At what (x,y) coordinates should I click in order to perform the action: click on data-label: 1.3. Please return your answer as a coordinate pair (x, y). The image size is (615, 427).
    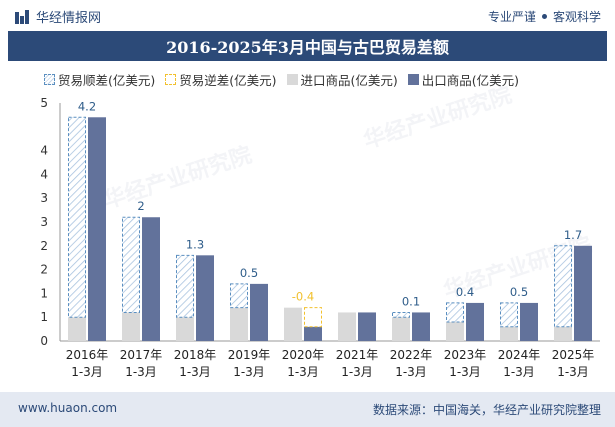
    Looking at the image, I should click on (195, 244).